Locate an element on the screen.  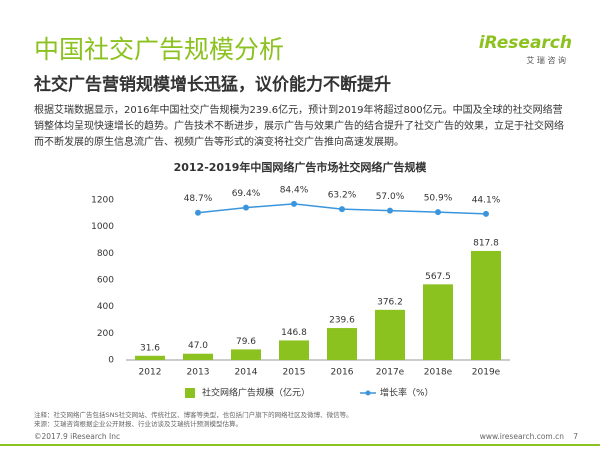
y-tick-label: 400 is located at coordinates (105, 307).